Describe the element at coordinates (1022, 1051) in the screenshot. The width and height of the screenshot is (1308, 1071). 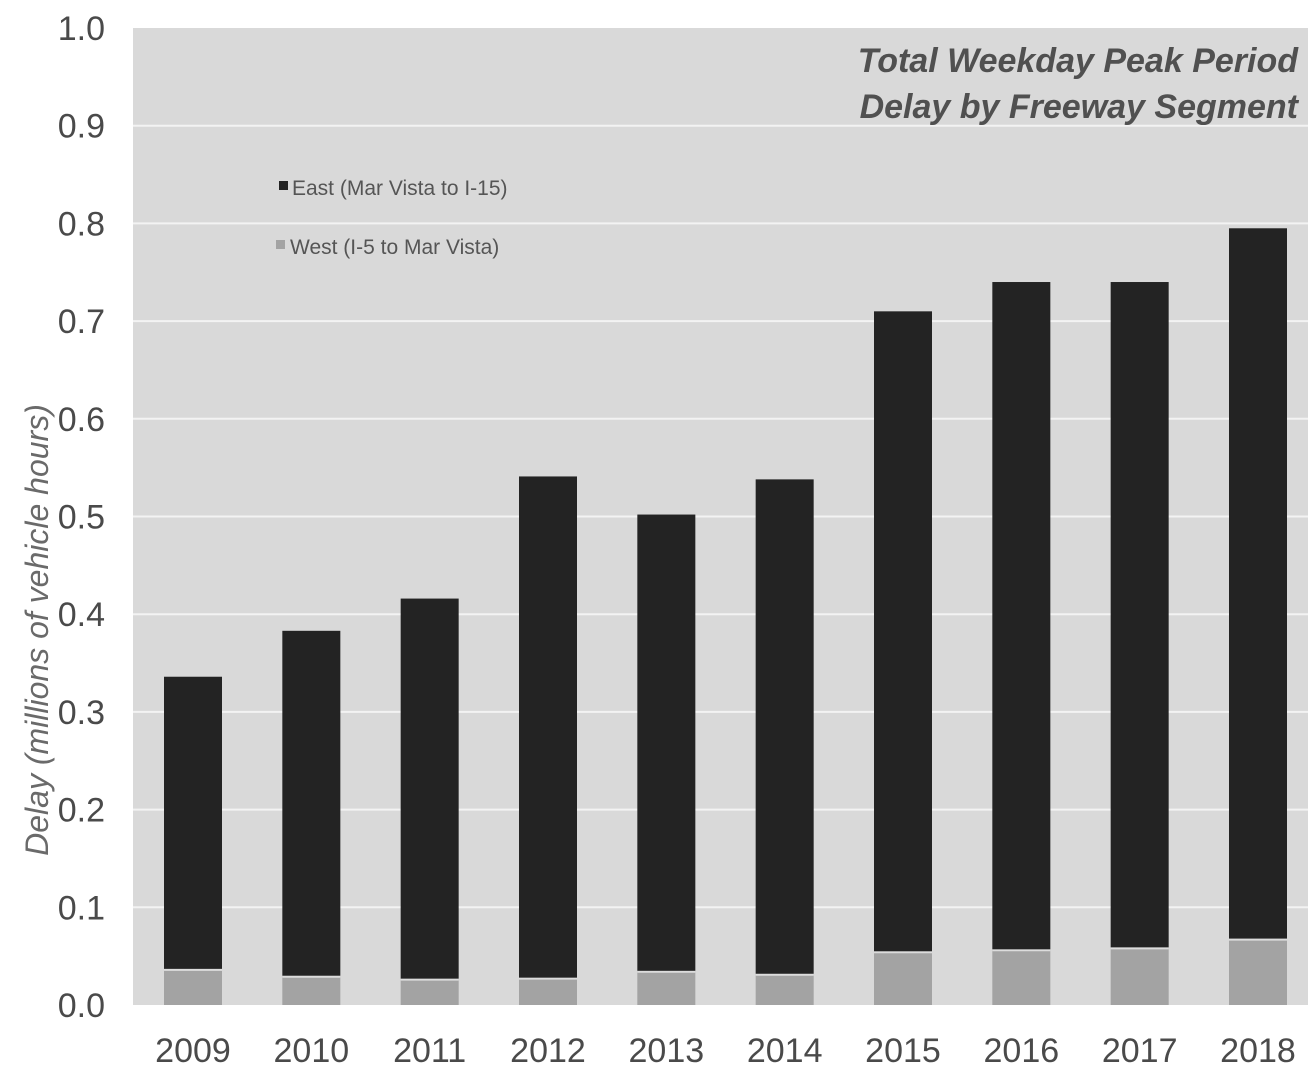
I see `x-tick-label: 2016` at that location.